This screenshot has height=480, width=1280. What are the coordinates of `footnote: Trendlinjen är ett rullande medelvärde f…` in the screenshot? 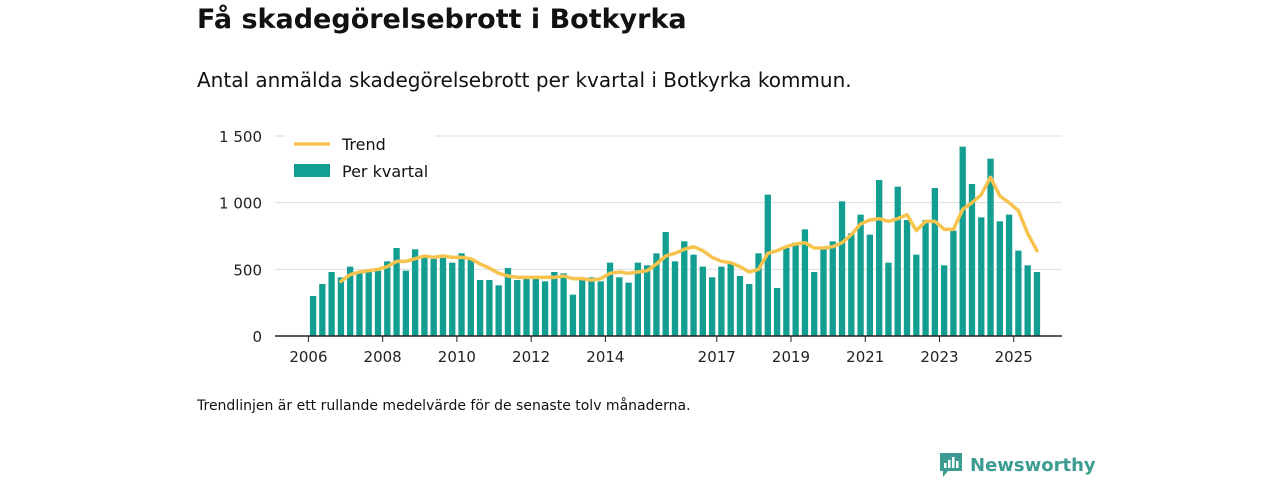 It's located at (444, 406).